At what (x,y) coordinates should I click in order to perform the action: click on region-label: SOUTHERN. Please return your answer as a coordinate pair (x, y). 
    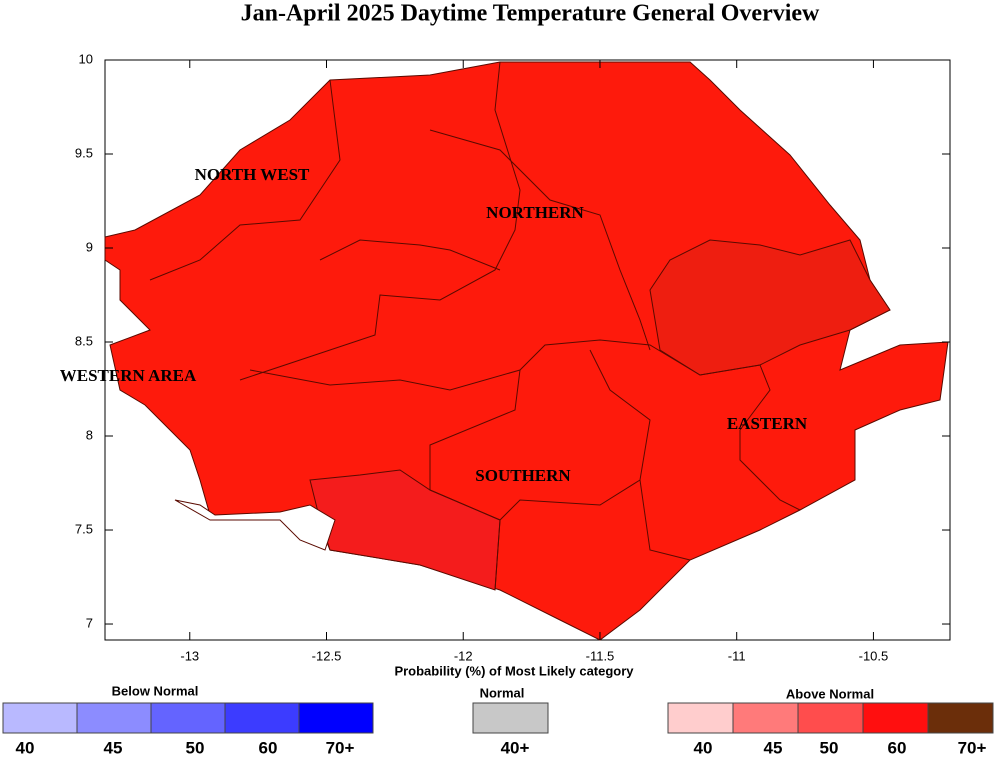
    Looking at the image, I should click on (523, 475).